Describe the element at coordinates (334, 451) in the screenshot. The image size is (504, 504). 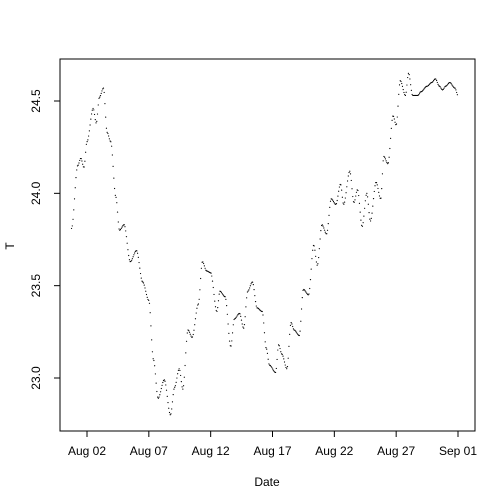
I see `x-tick-label: Aug 22` at that location.